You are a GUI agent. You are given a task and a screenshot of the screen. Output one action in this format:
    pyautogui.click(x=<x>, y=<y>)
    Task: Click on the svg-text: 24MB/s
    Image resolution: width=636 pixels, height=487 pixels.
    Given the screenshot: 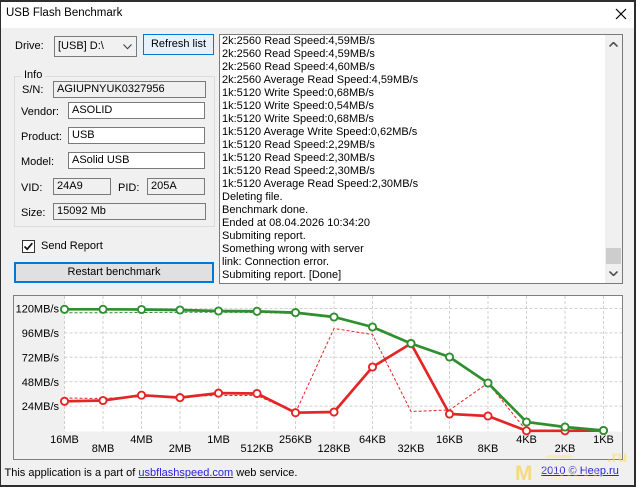 What is the action you would take?
    pyautogui.click(x=41, y=407)
    